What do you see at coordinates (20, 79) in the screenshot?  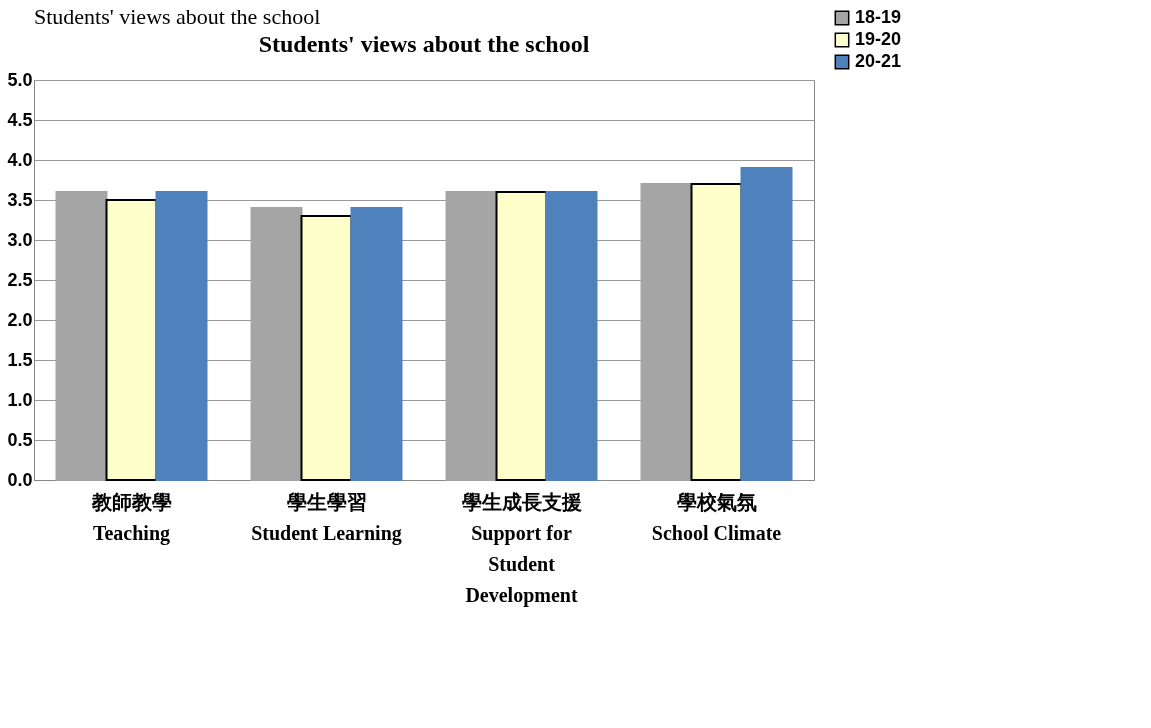 I see `y-tick-label: 5.0` at bounding box center [20, 79].